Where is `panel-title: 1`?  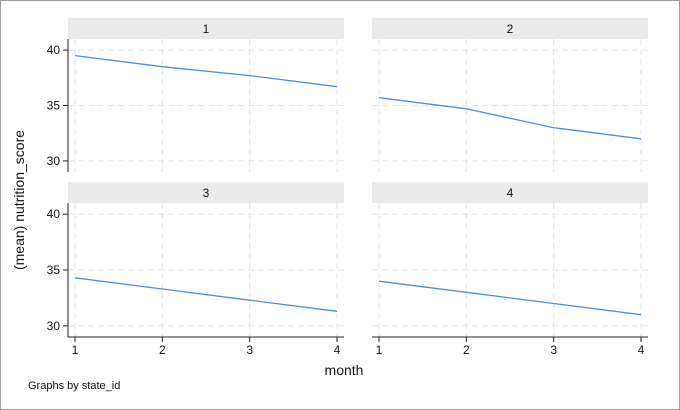 panel-title: 1 is located at coordinates (206, 29).